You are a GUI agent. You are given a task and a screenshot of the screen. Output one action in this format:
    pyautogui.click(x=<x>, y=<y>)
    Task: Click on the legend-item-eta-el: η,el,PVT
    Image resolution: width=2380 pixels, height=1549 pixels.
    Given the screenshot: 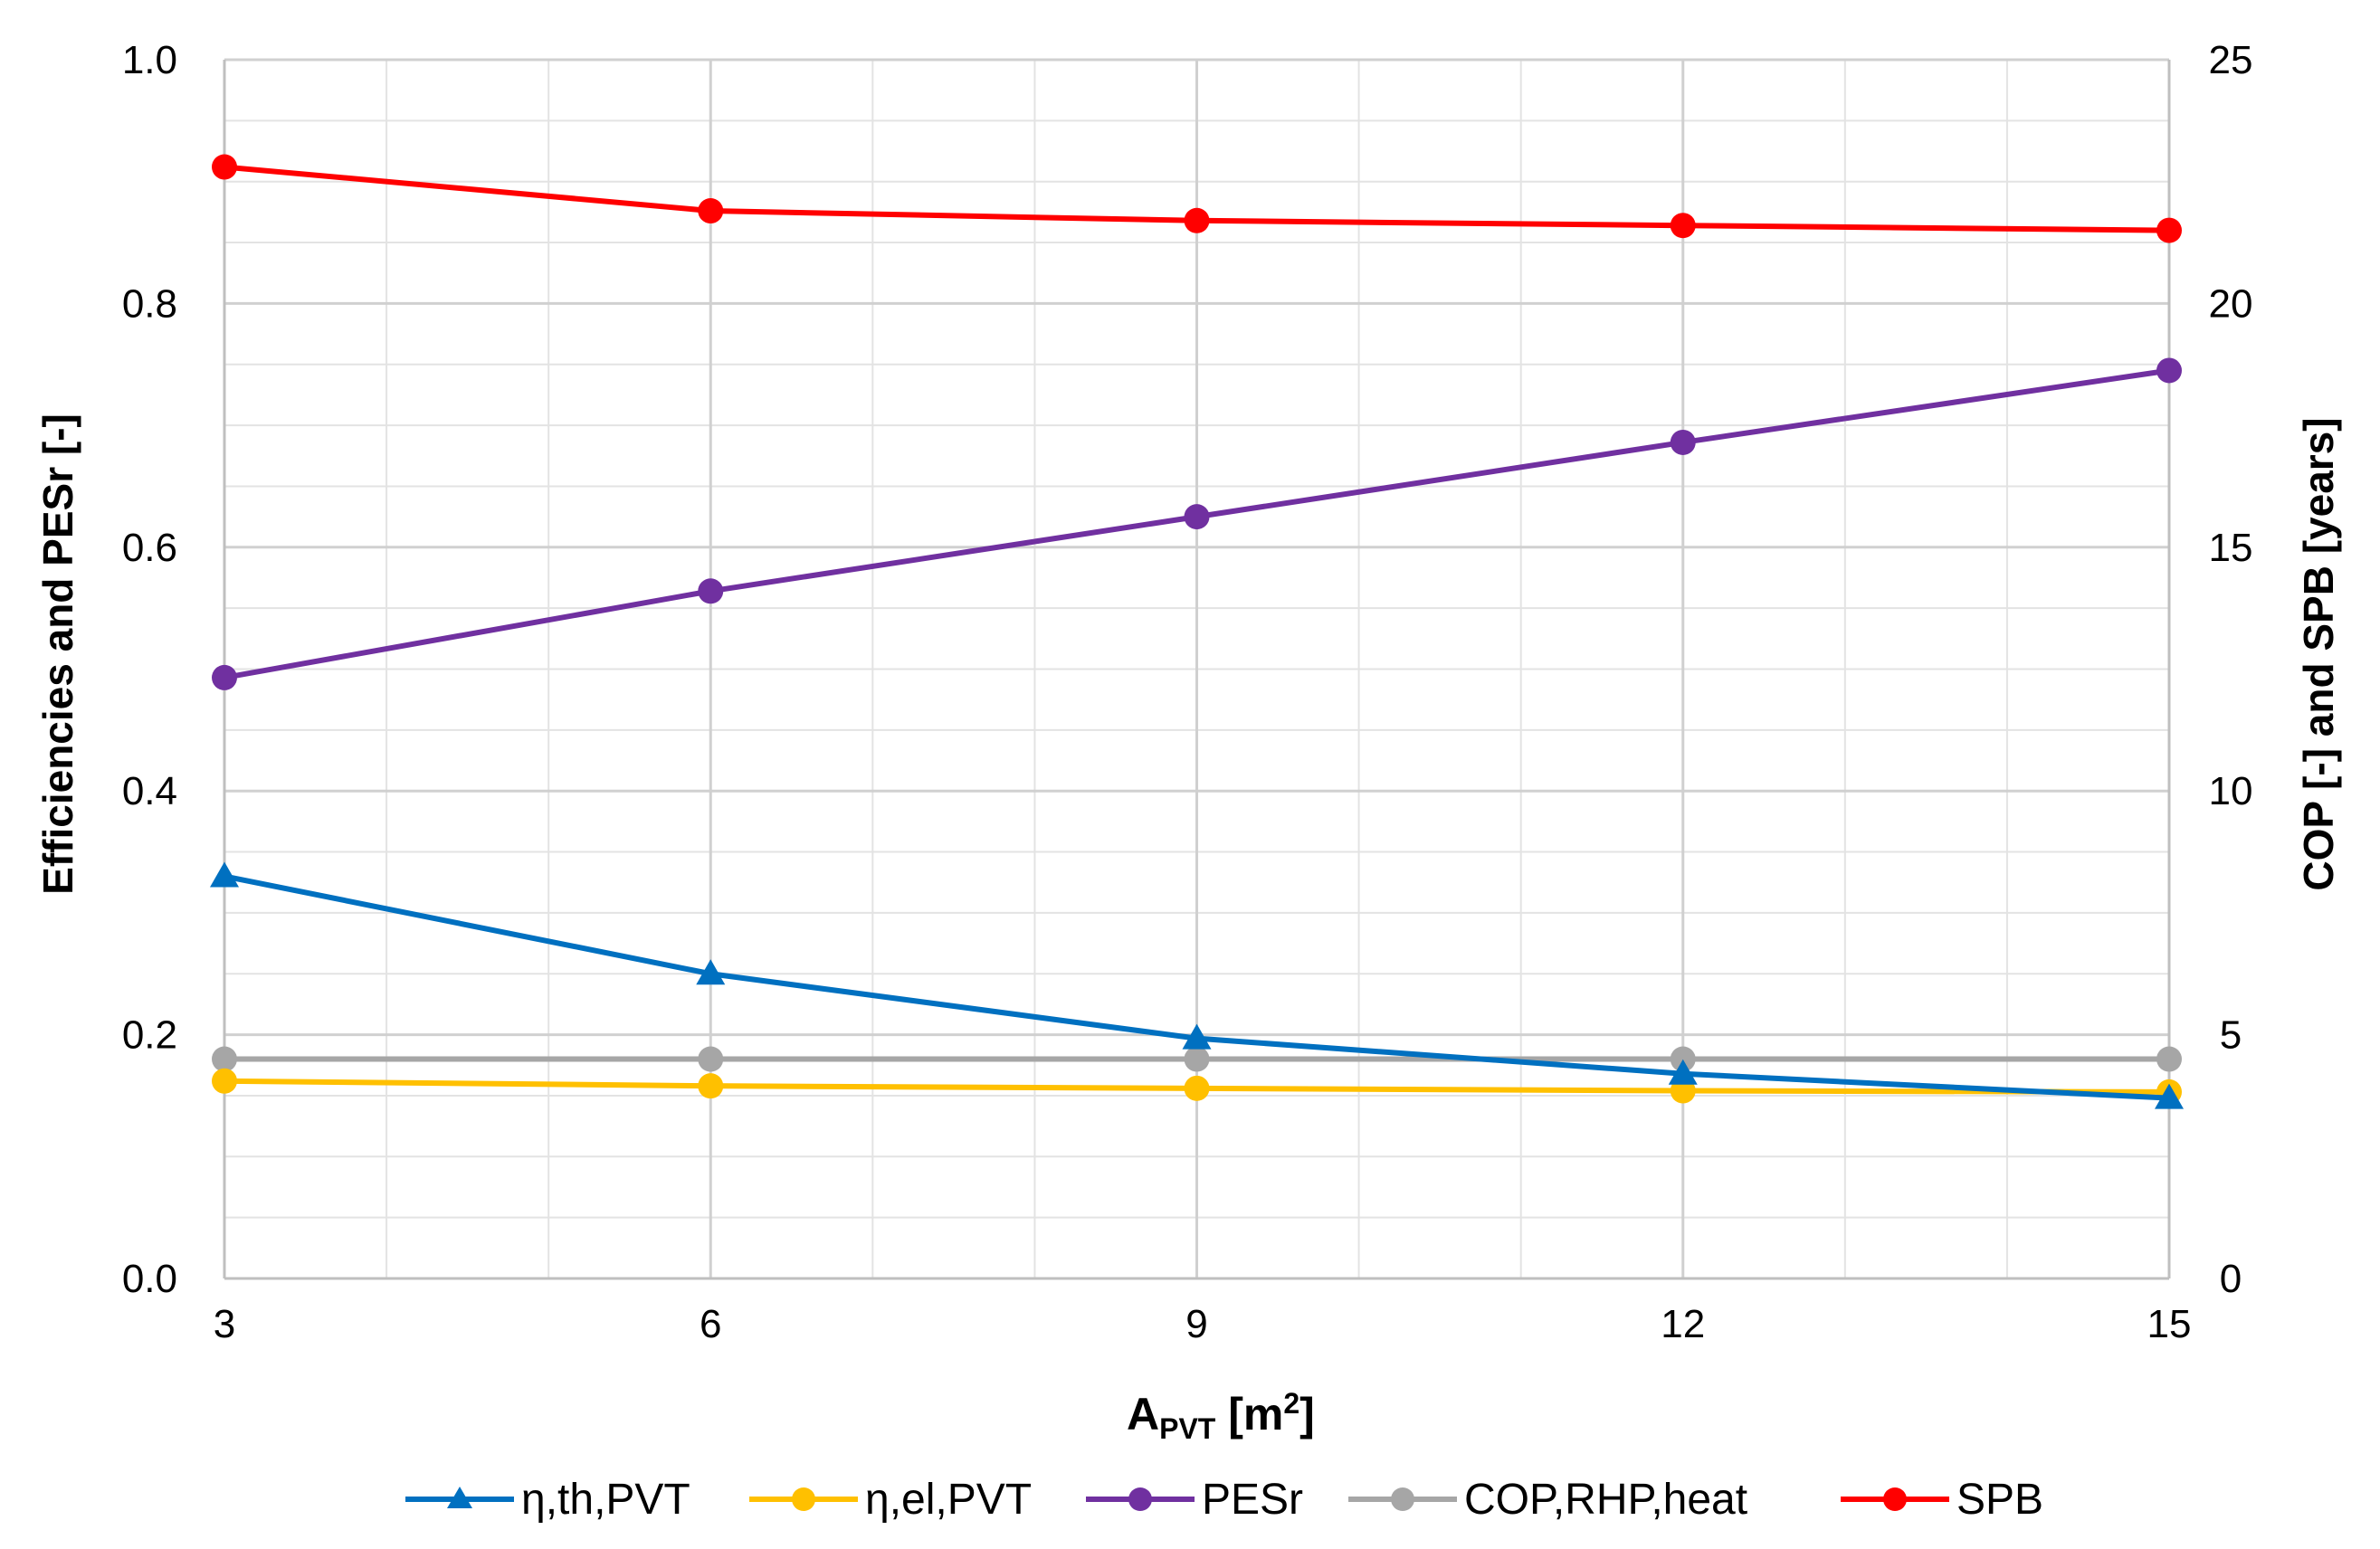 What is the action you would take?
    pyautogui.click(x=890, y=1500)
    